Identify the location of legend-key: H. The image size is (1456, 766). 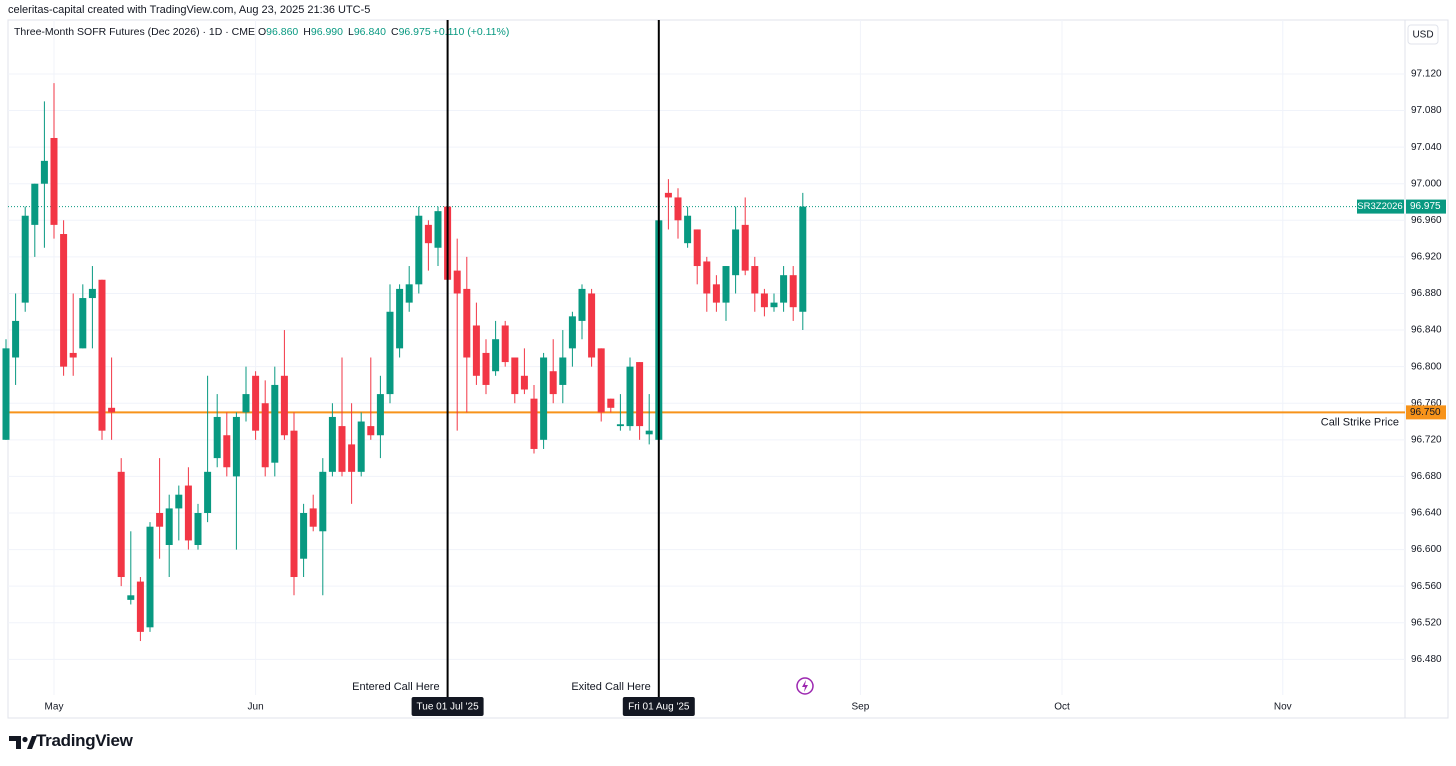
(307, 32).